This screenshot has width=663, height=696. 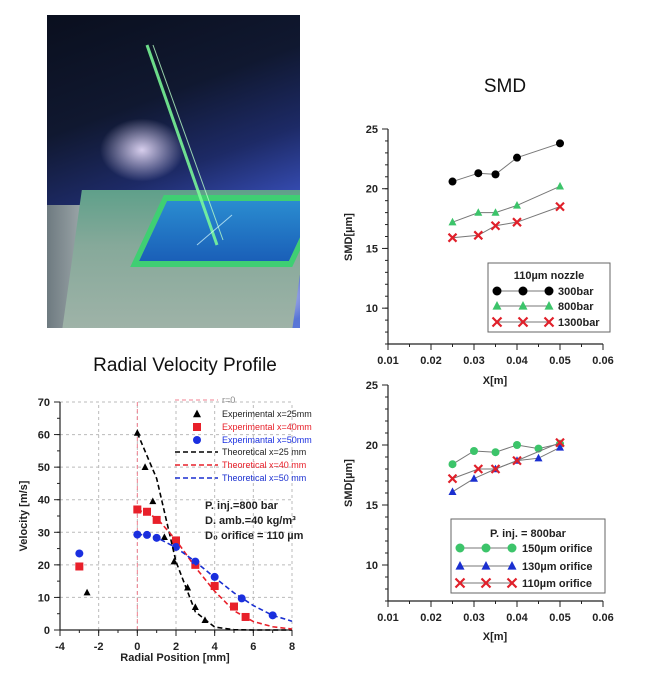 What do you see at coordinates (189, 145) in the screenshot?
I see `photo-laser-beam` at bounding box center [189, 145].